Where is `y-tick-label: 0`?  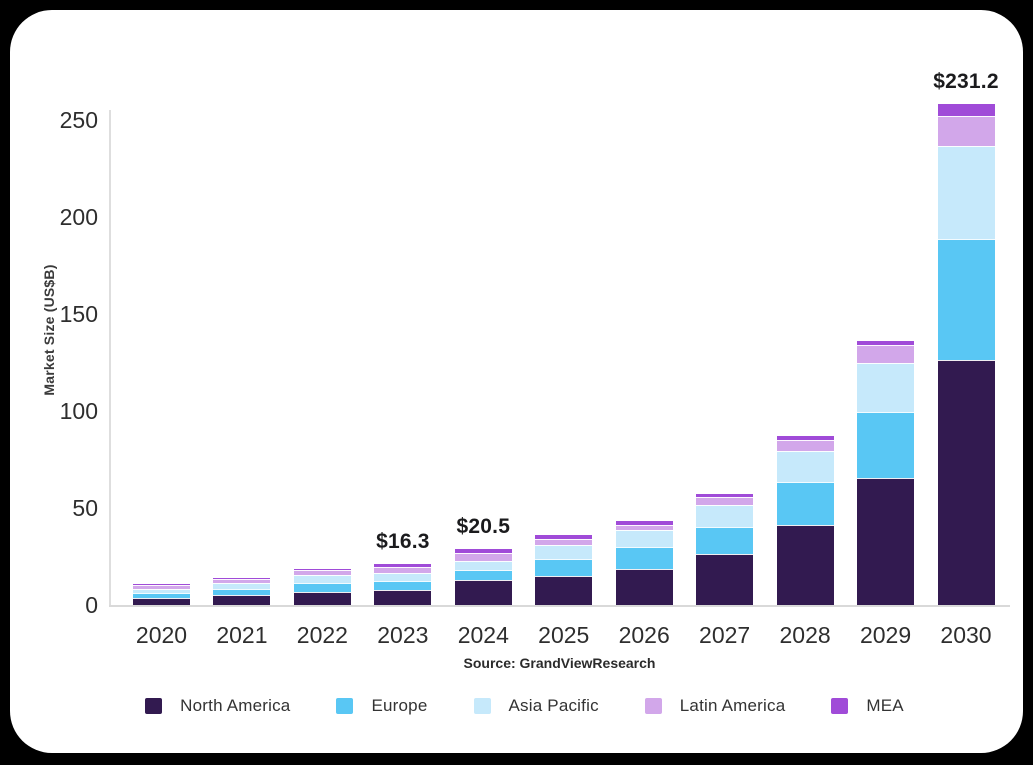 y-tick-label: 0 is located at coordinates (91, 605).